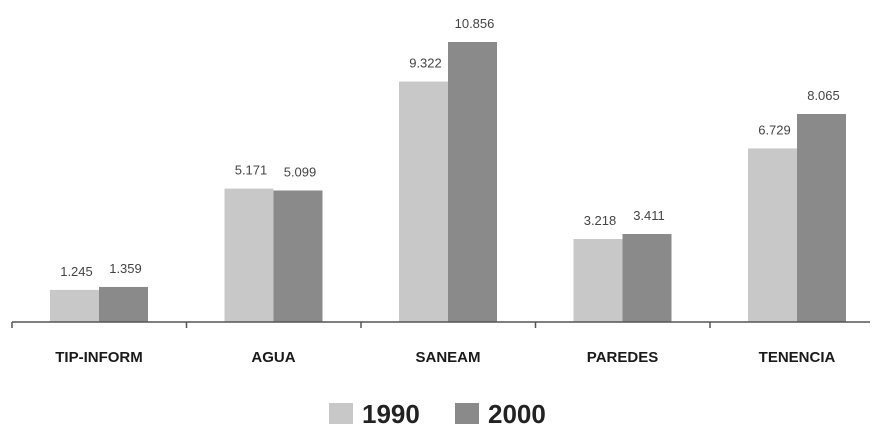  Describe the element at coordinates (472, 182) in the screenshot. I see `bar-saneam-2000` at that location.